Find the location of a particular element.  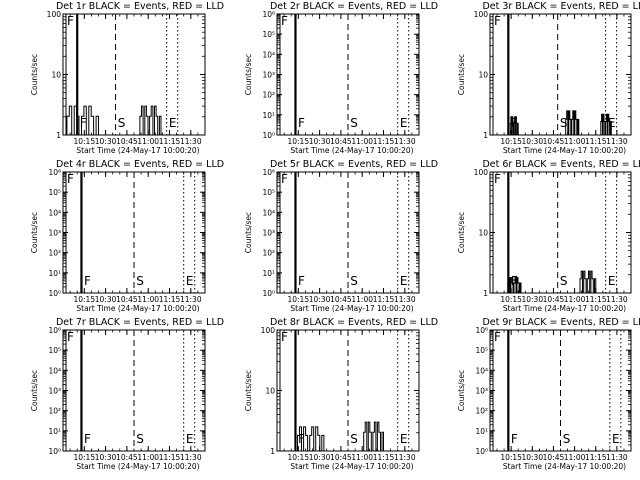

panel-title: Det 4r BLACK = Events, RED = LLD is located at coordinates (140, 164).